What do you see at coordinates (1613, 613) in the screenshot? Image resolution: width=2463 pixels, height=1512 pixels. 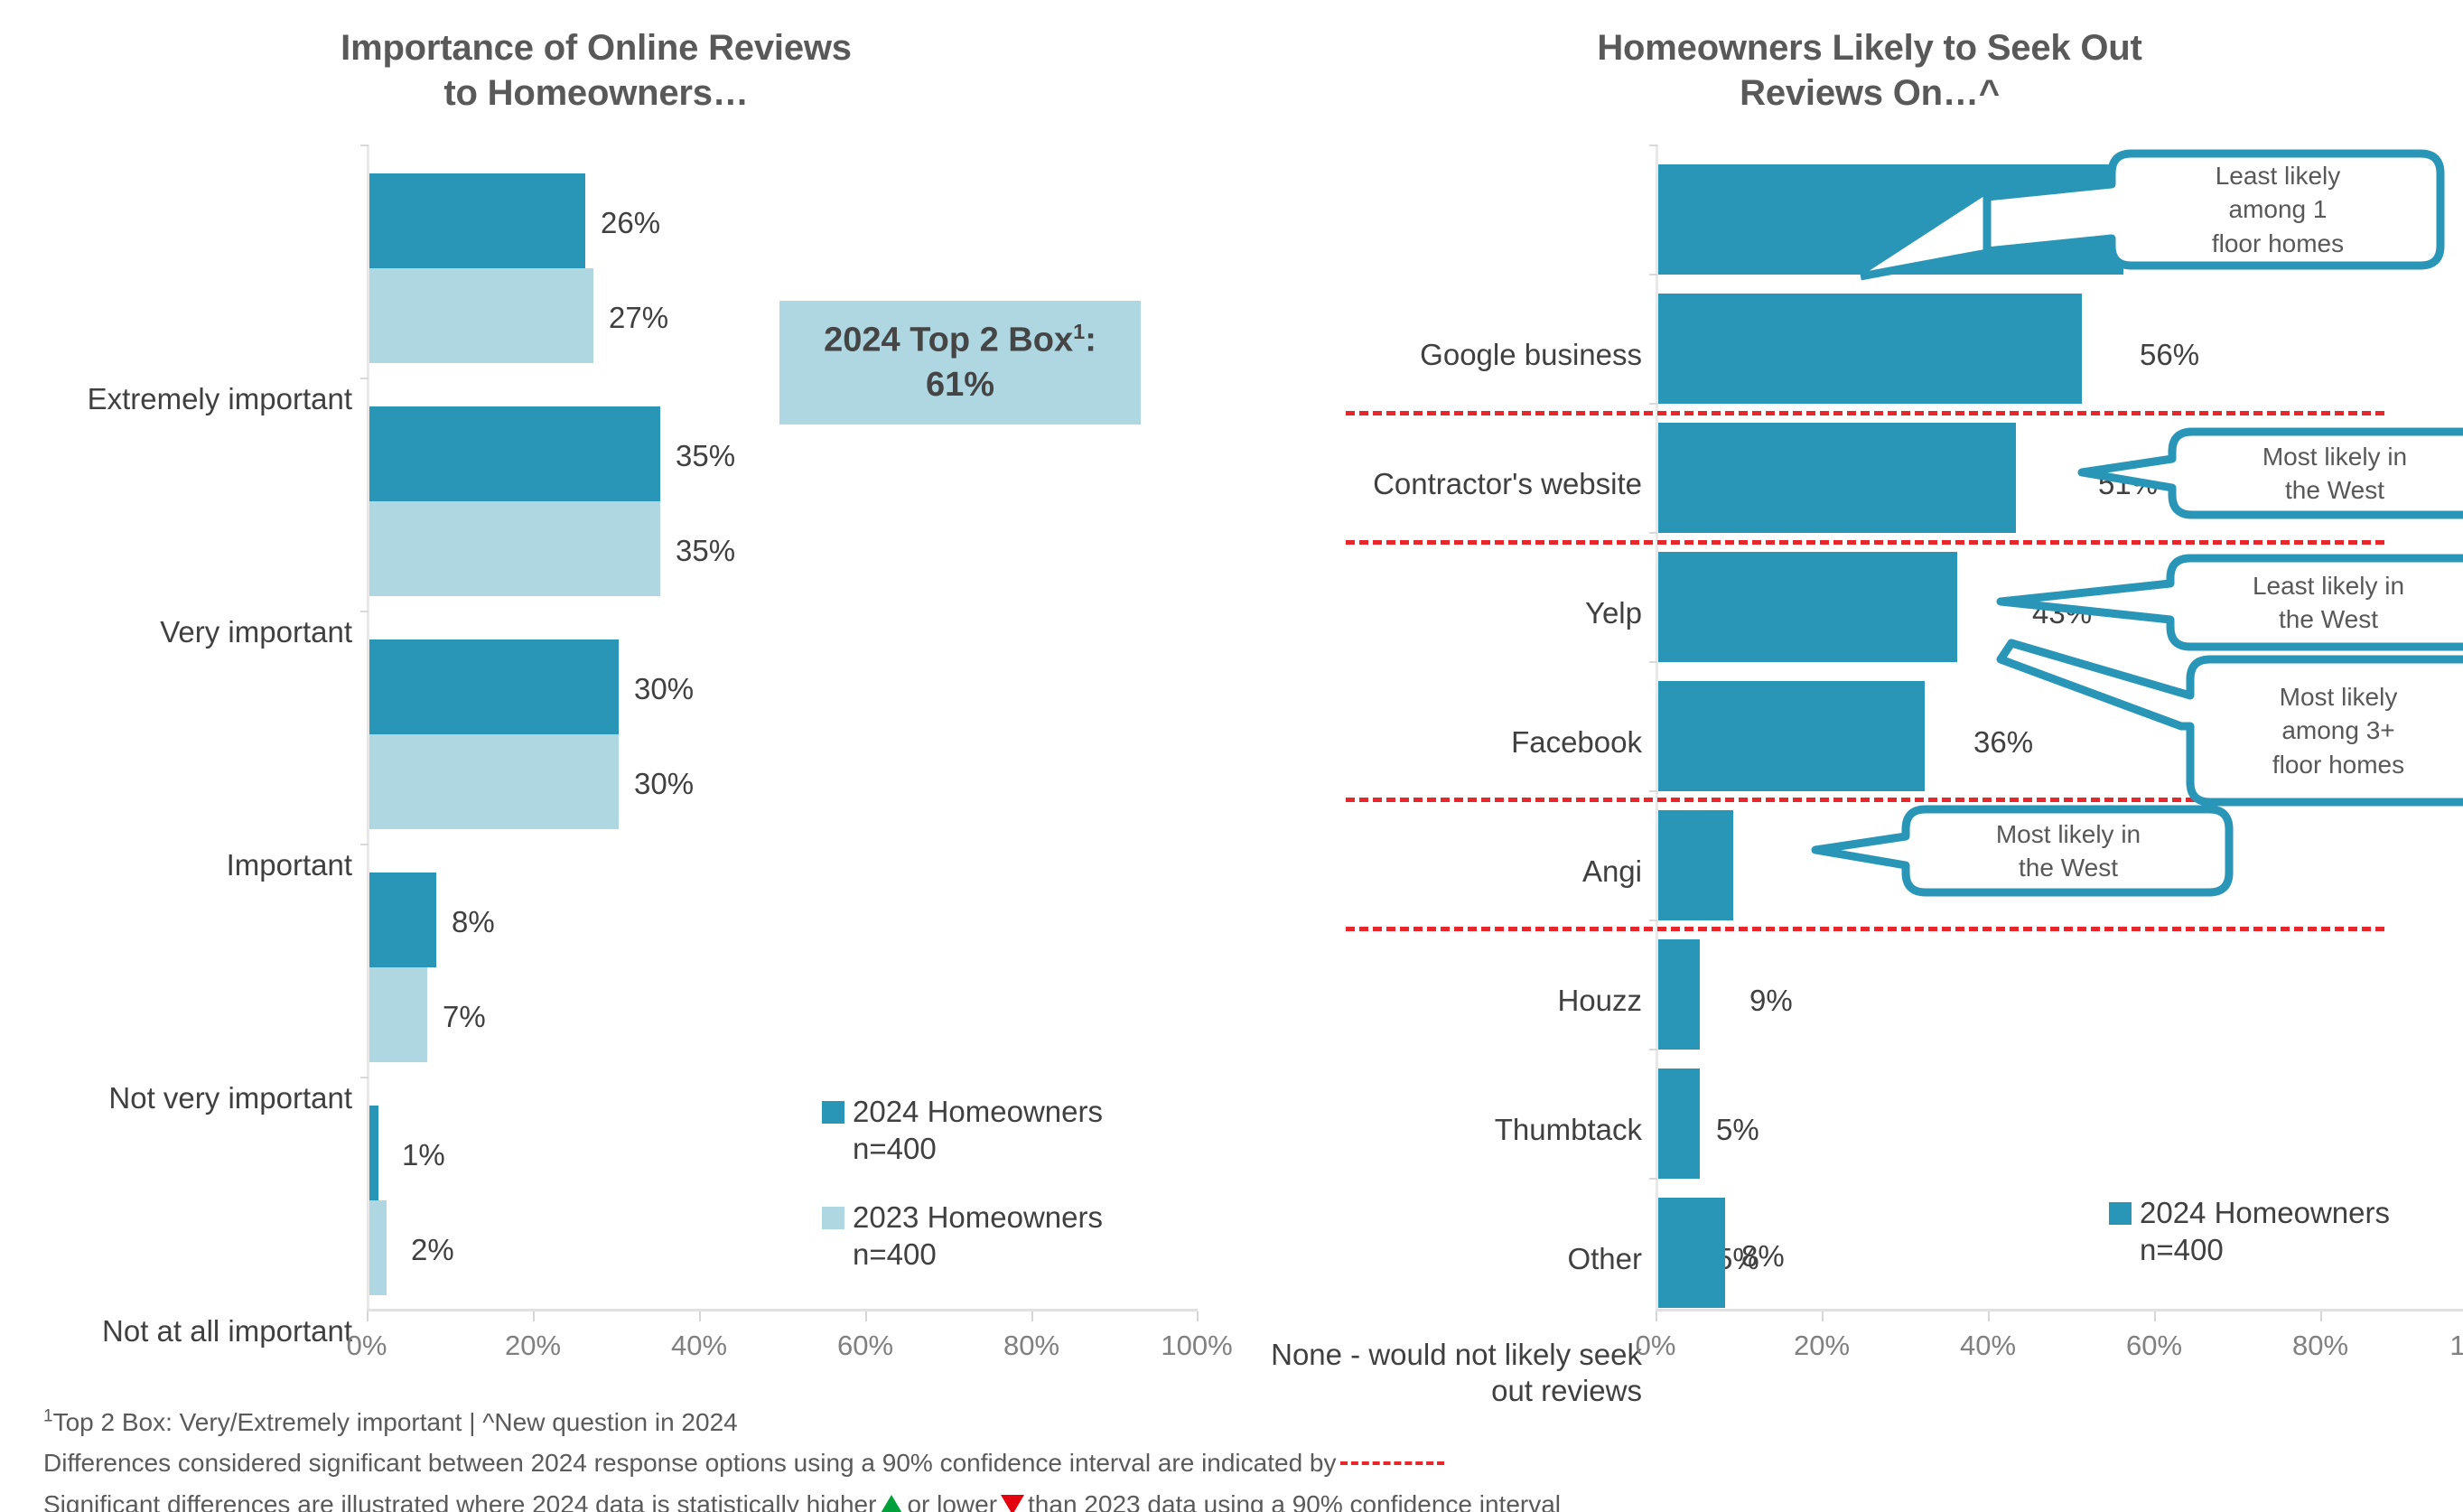 I see `right-category-label: Yelp` at bounding box center [1613, 613].